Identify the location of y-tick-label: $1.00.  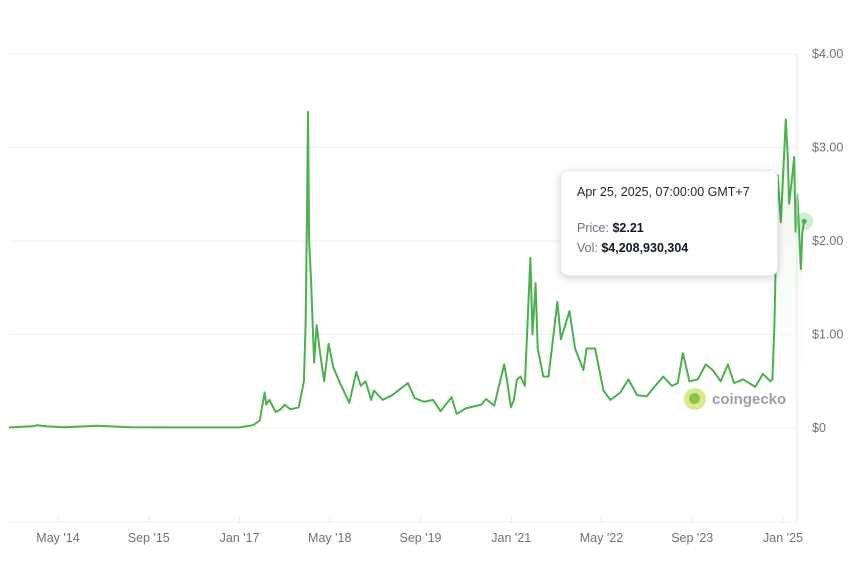
(827, 335).